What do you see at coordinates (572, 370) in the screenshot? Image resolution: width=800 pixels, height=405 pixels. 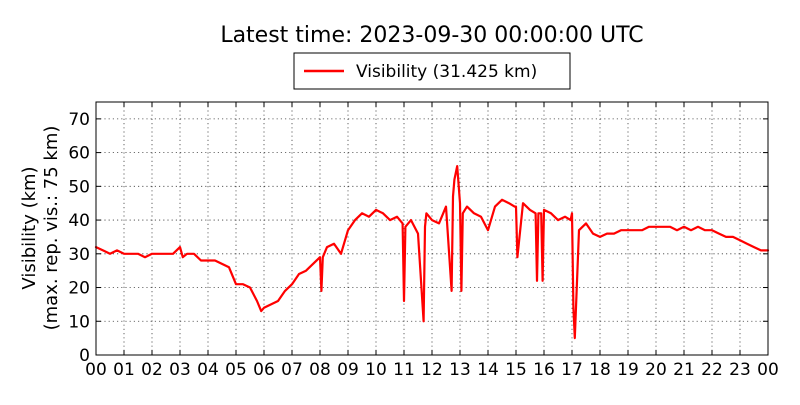 I see `x-tick-label: 17` at bounding box center [572, 370].